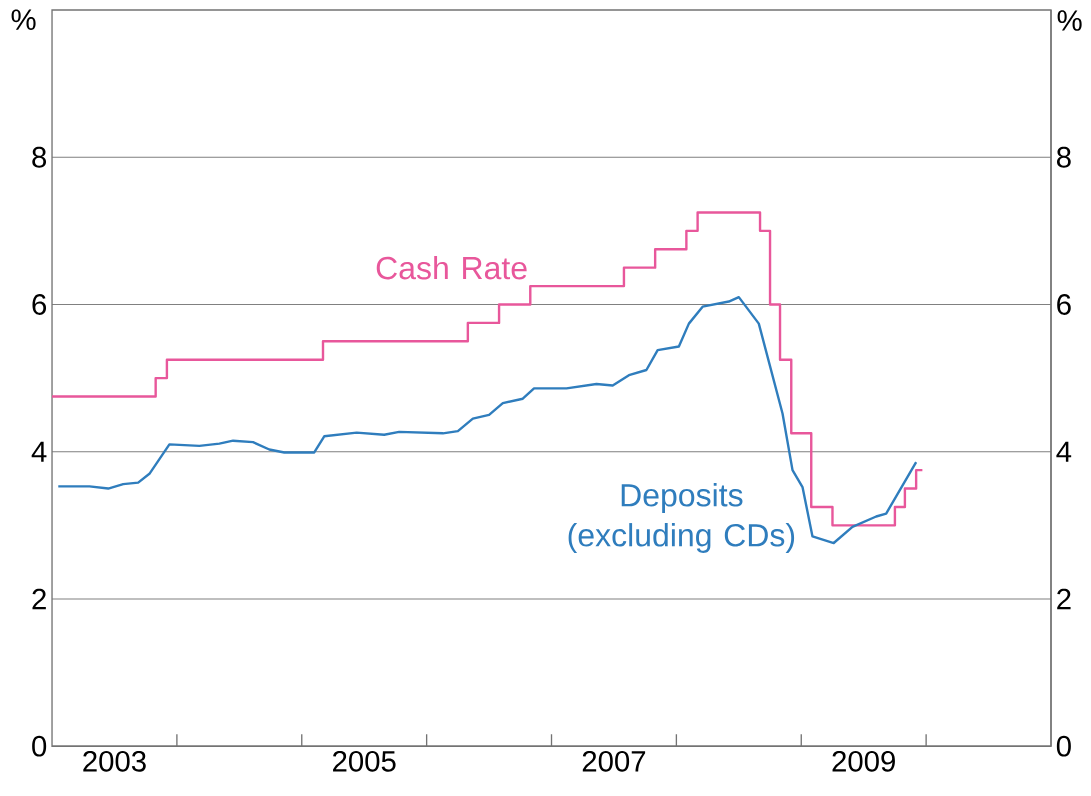 The height and width of the screenshot is (796, 1091). Describe the element at coordinates (364, 761) in the screenshot. I see `x-tick-label: 2005` at that location.